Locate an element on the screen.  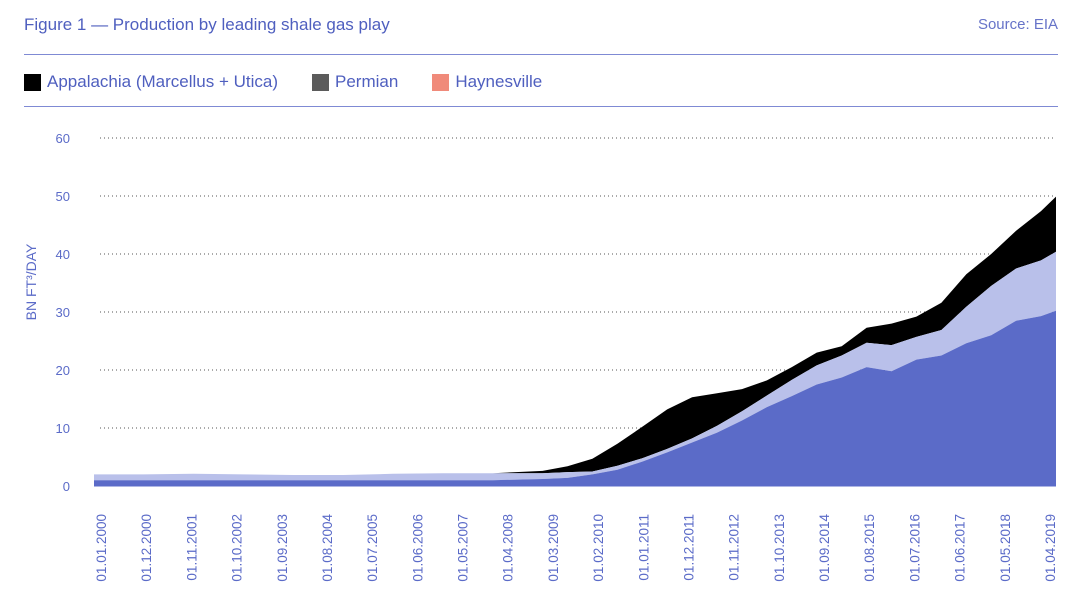
y-tick-label: 40 is located at coordinates (63, 254).